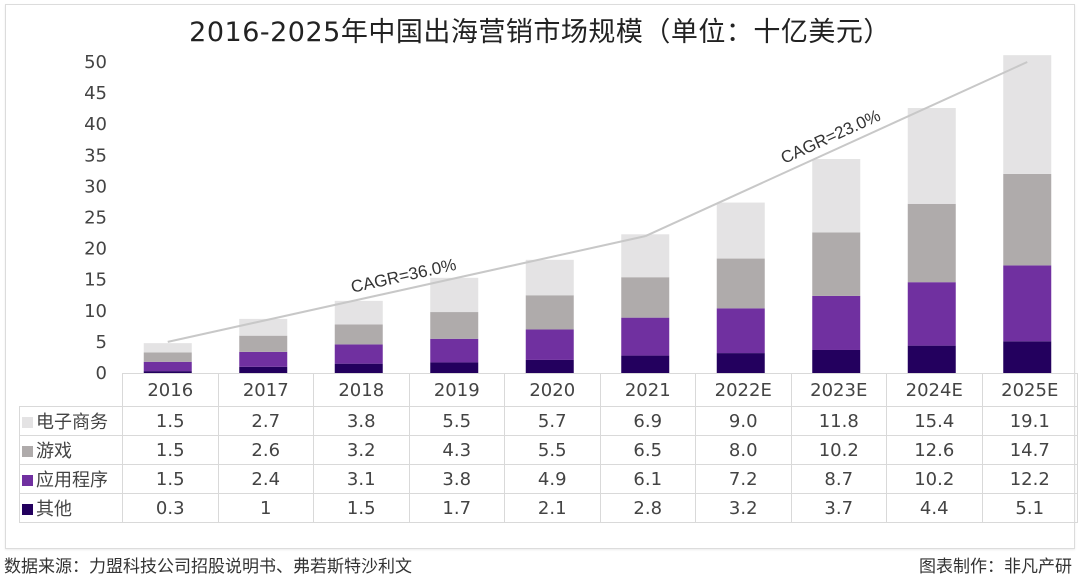 This screenshot has height=578, width=1080. Describe the element at coordinates (208, 567) in the screenshot. I see `source-note: 数据来源：力盟科技公司招股说明书、弗若斯特沙利文` at that location.